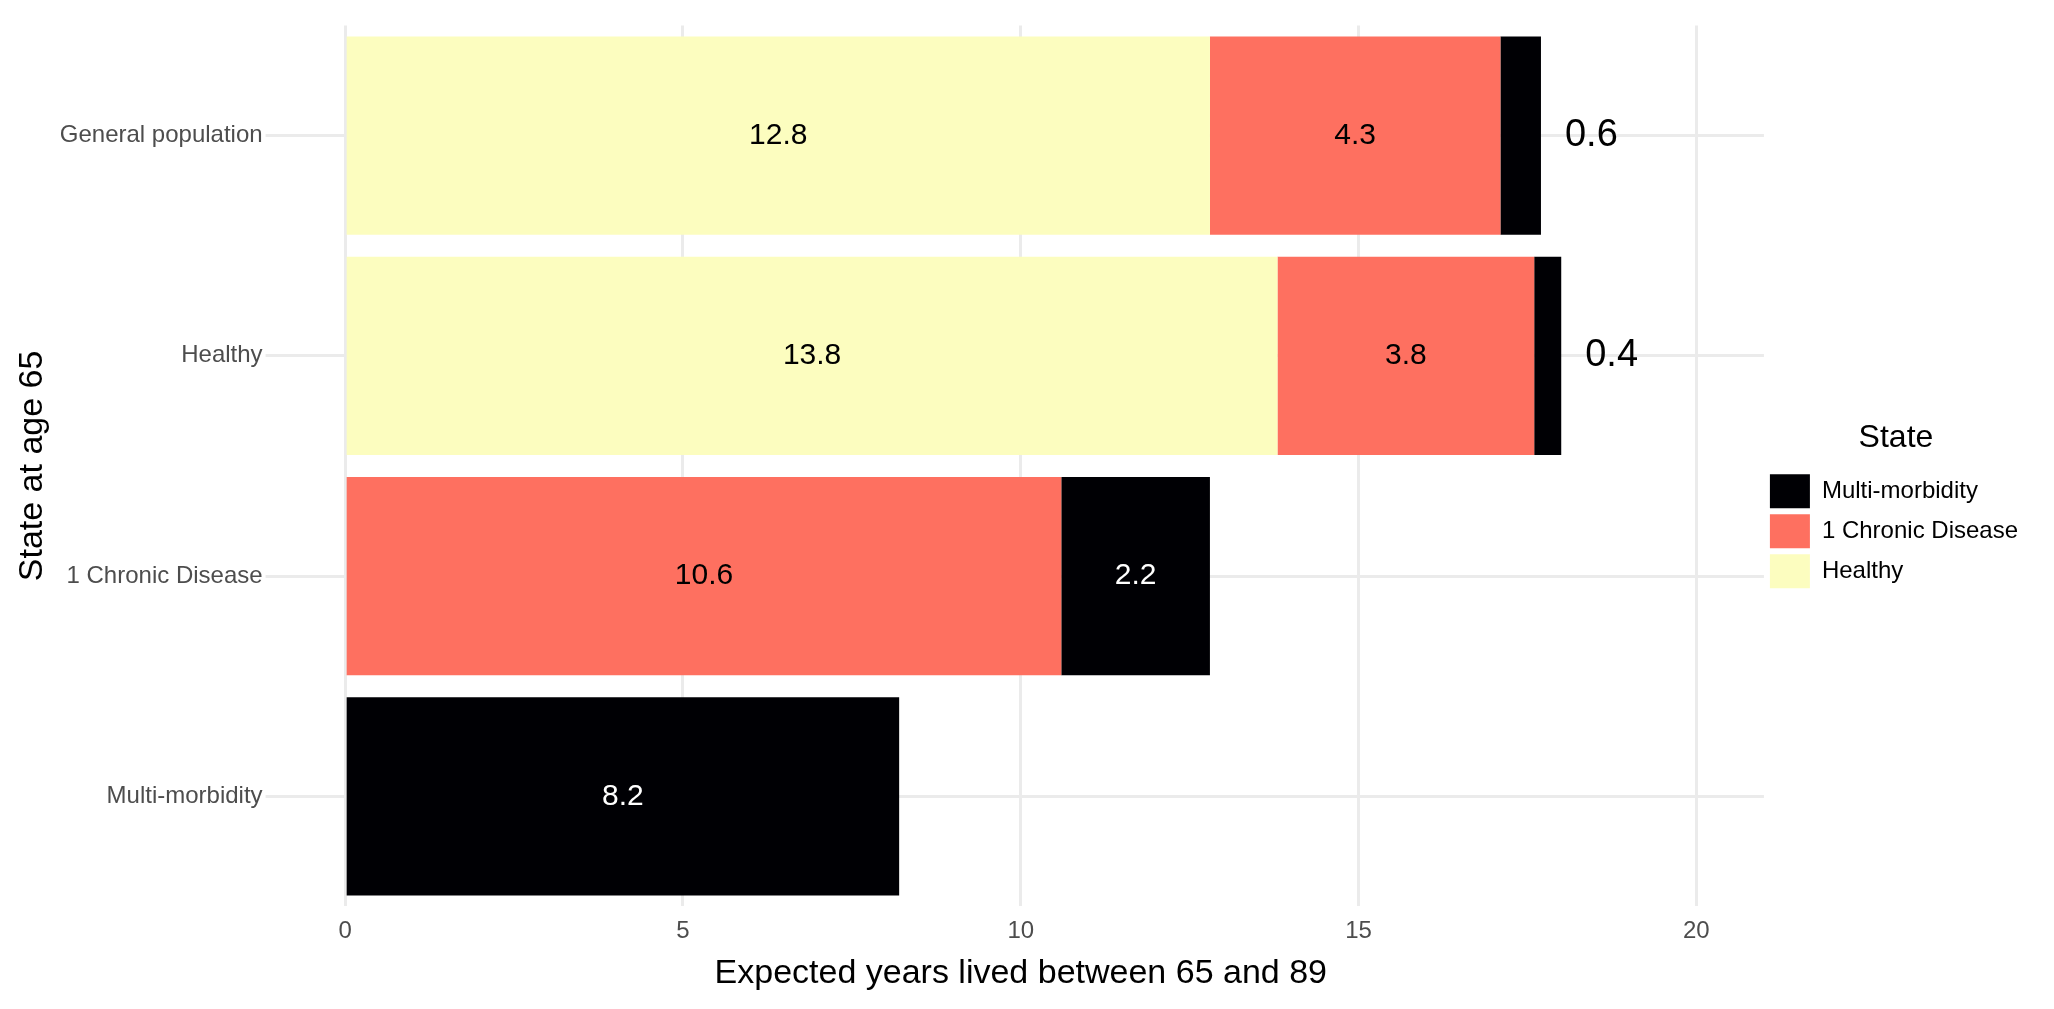 Image resolution: width=2054 pixels, height=1009 pixels. Describe the element at coordinates (1021, 930) in the screenshot. I see `x-tick-label: 10` at that location.